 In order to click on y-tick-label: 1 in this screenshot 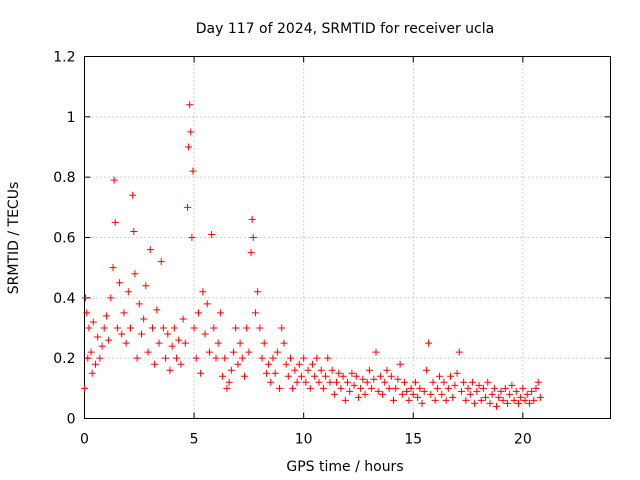, I will do `click(71, 118)`.